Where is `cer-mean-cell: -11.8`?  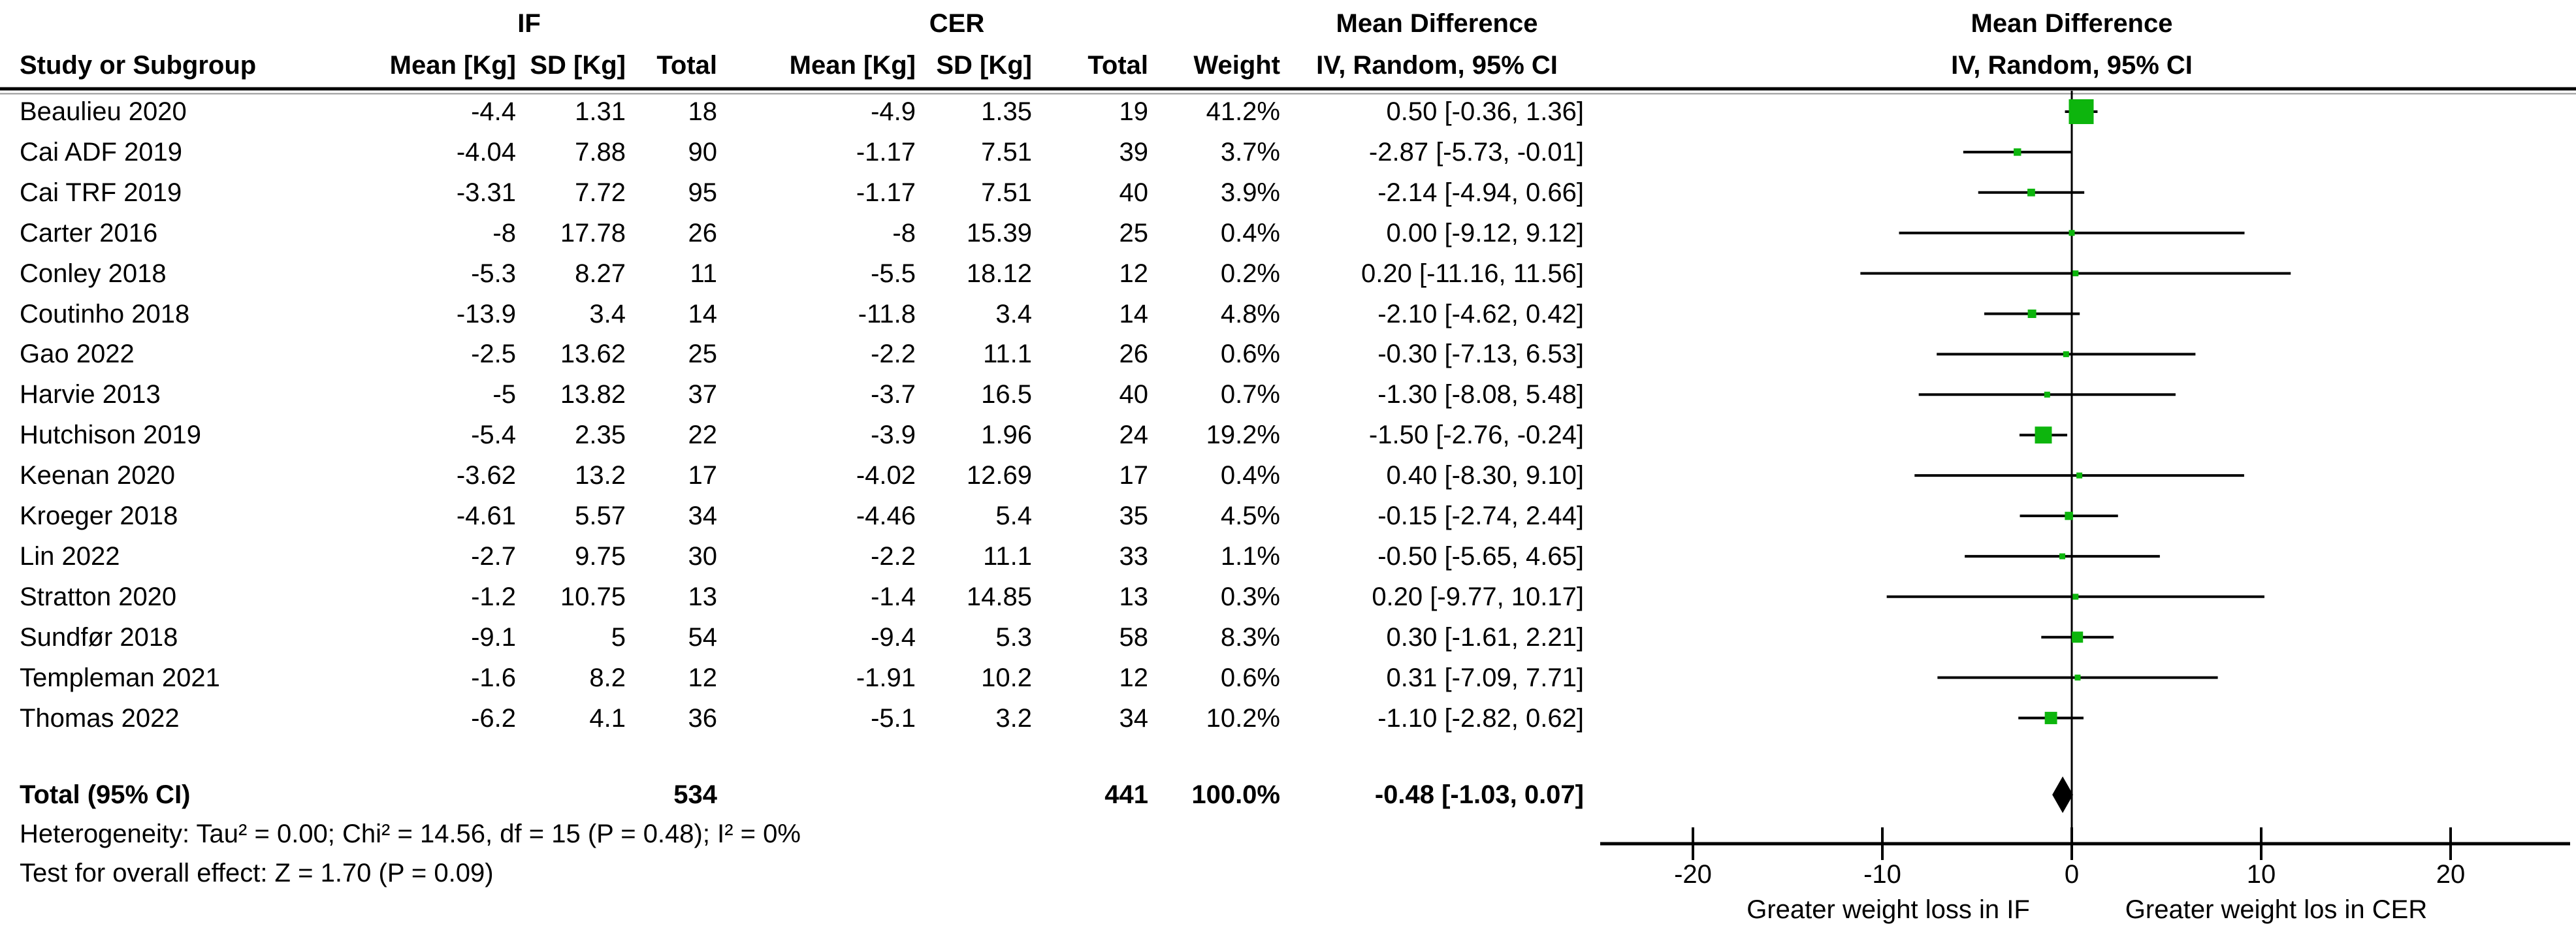 cer-mean-cell: -11.8 is located at coordinates (887, 313).